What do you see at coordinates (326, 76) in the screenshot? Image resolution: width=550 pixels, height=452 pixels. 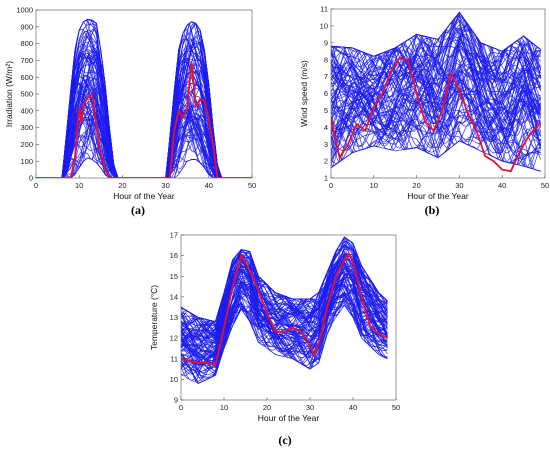 I see `y-tick-label: 7` at bounding box center [326, 76].